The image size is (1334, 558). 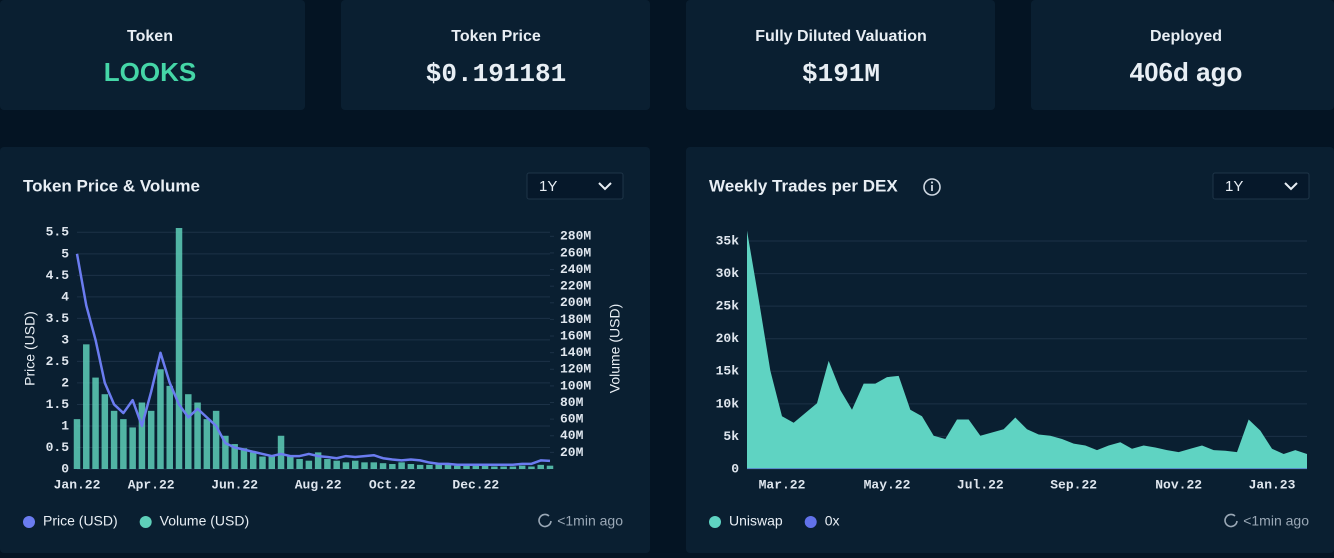 What do you see at coordinates (803, 185) in the screenshot?
I see `chart-title: Weekly Trades per DEX` at bounding box center [803, 185].